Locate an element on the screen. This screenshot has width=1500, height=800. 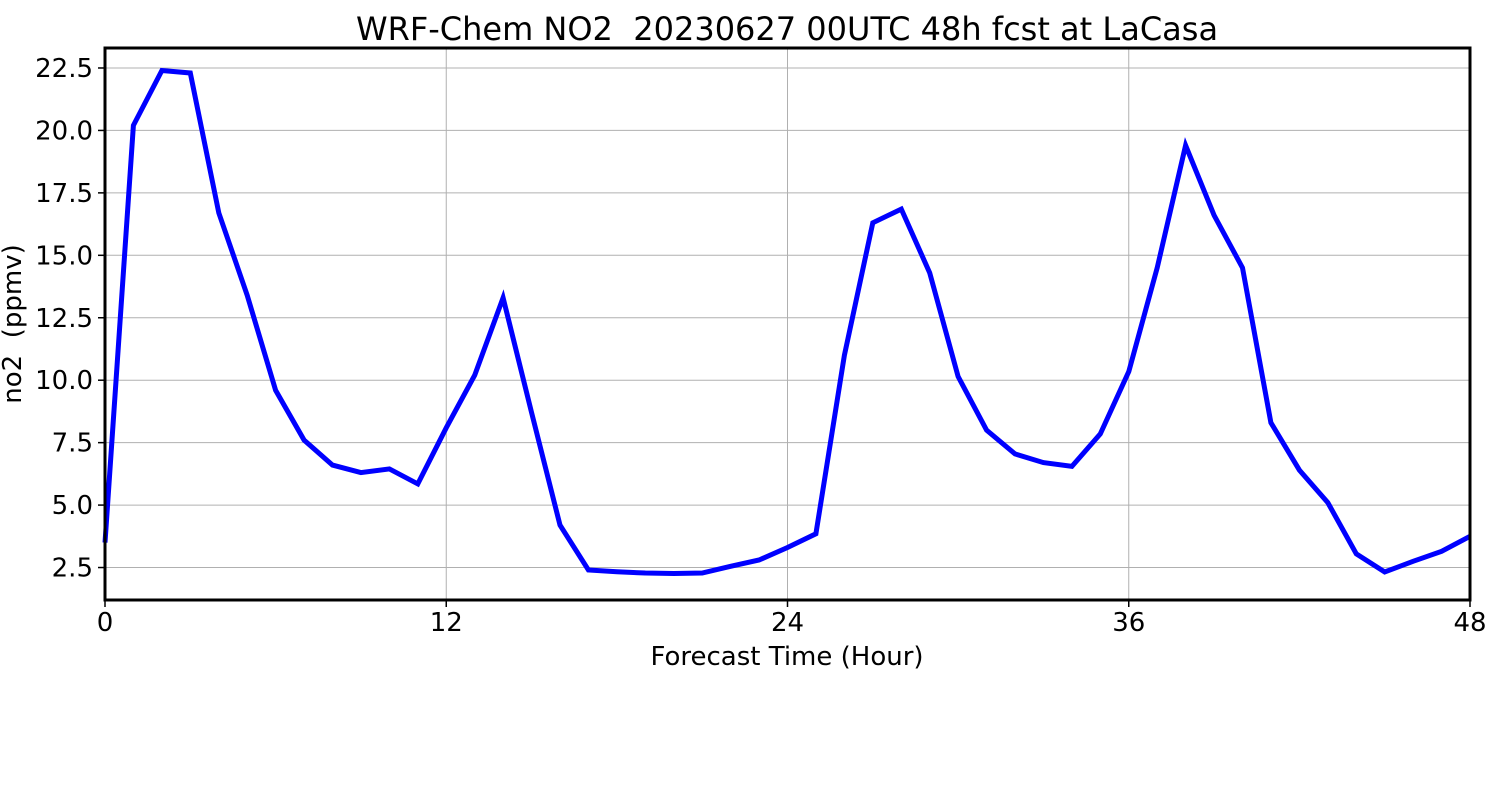
y-tick-label: 17.5 is located at coordinates (64, 194).